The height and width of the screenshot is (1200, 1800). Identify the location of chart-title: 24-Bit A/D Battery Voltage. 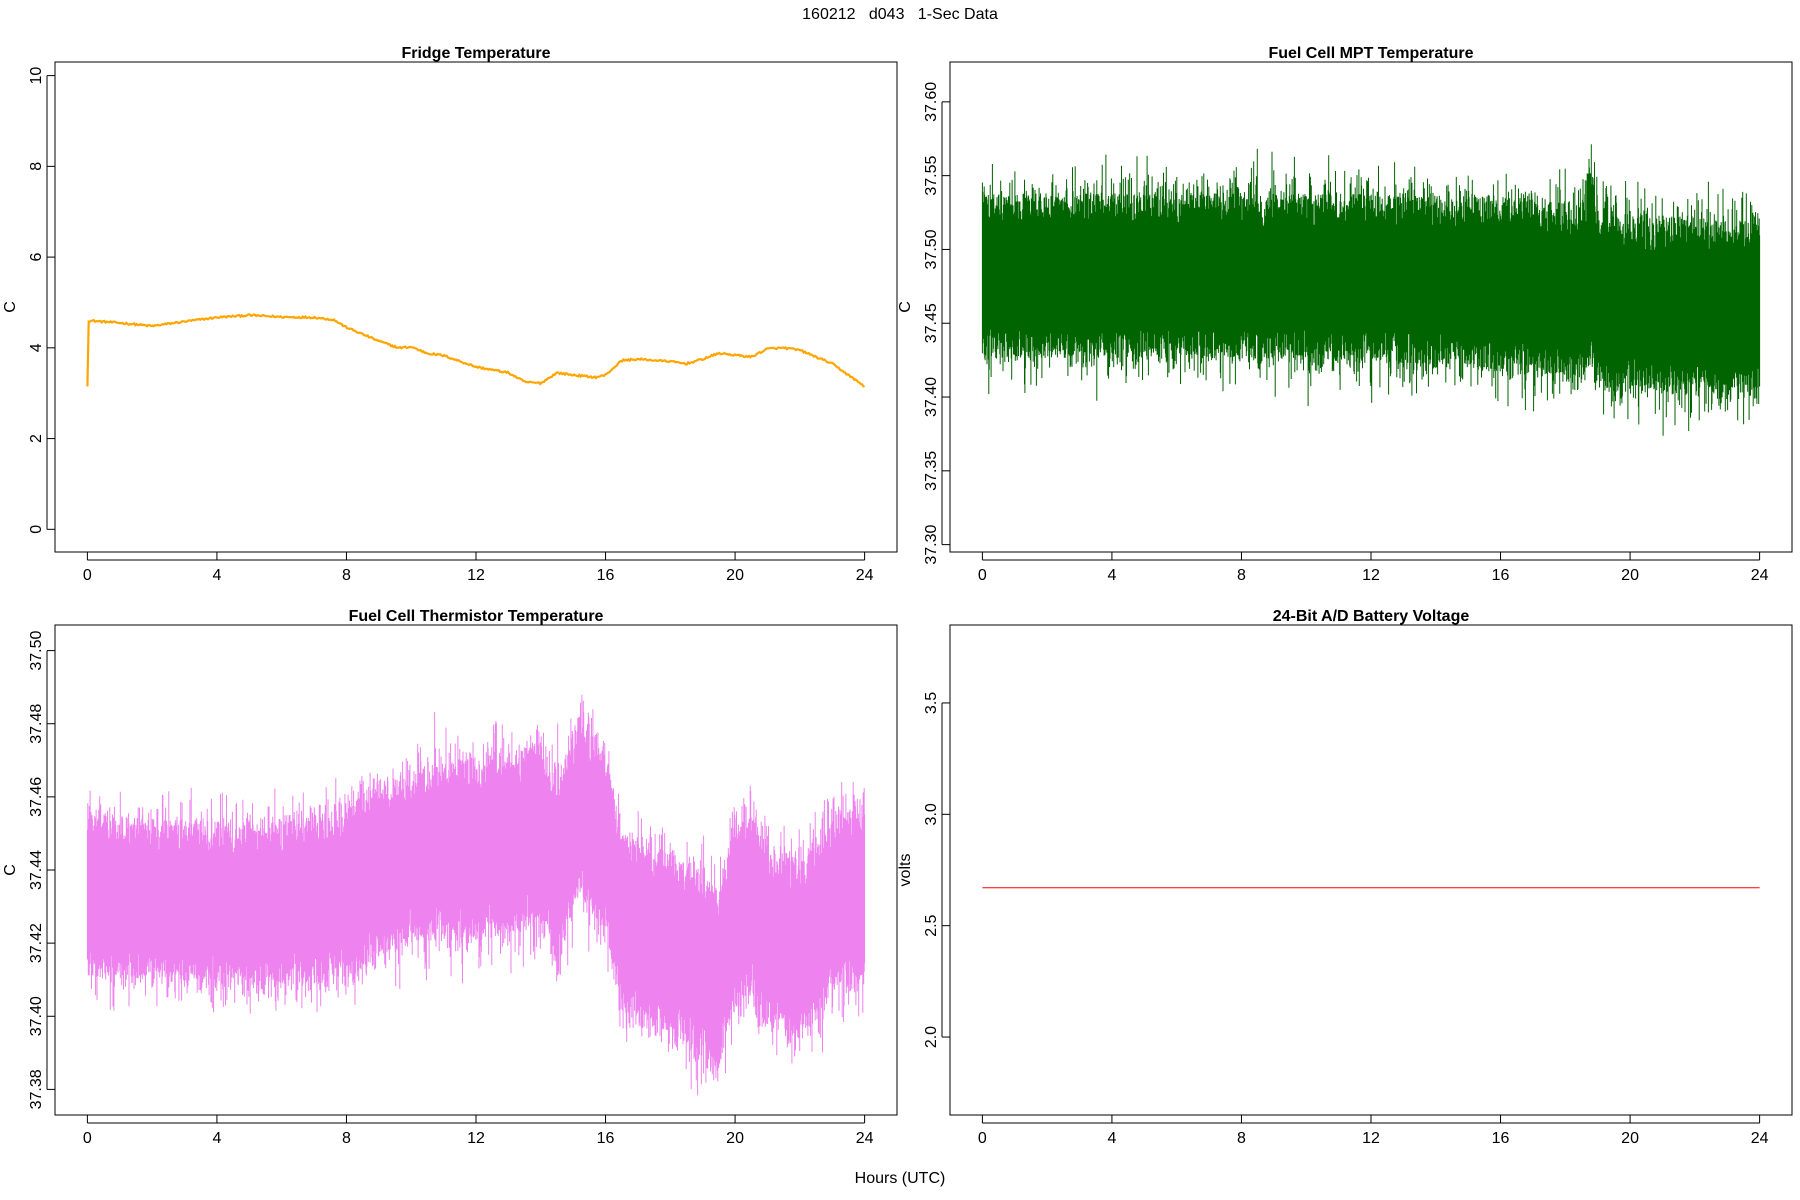
(1371, 616).